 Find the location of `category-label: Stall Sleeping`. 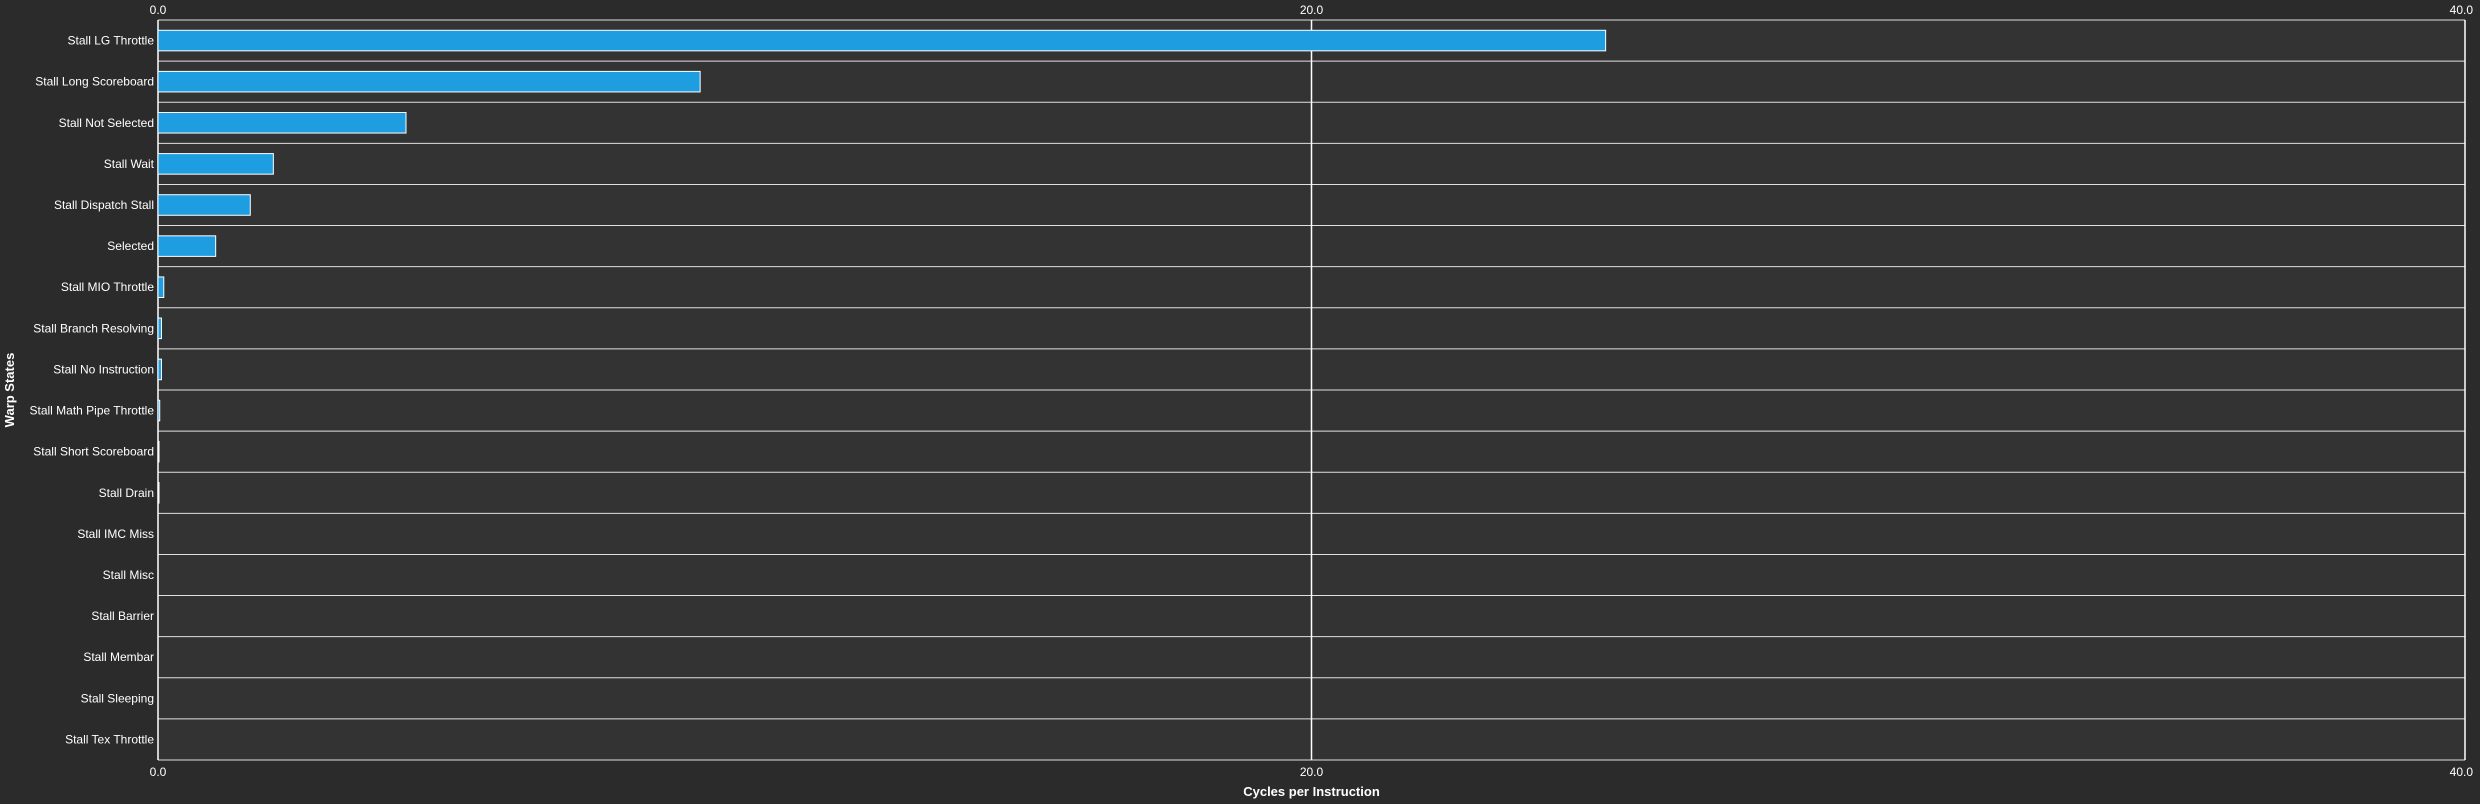

category-label: Stall Sleeping is located at coordinates (117, 698).